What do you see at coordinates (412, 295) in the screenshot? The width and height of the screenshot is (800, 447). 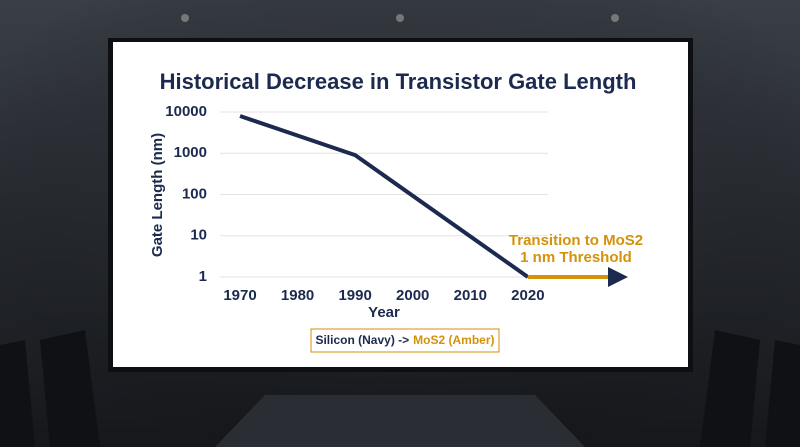 I see `x-tick-label: 2000` at bounding box center [412, 295].